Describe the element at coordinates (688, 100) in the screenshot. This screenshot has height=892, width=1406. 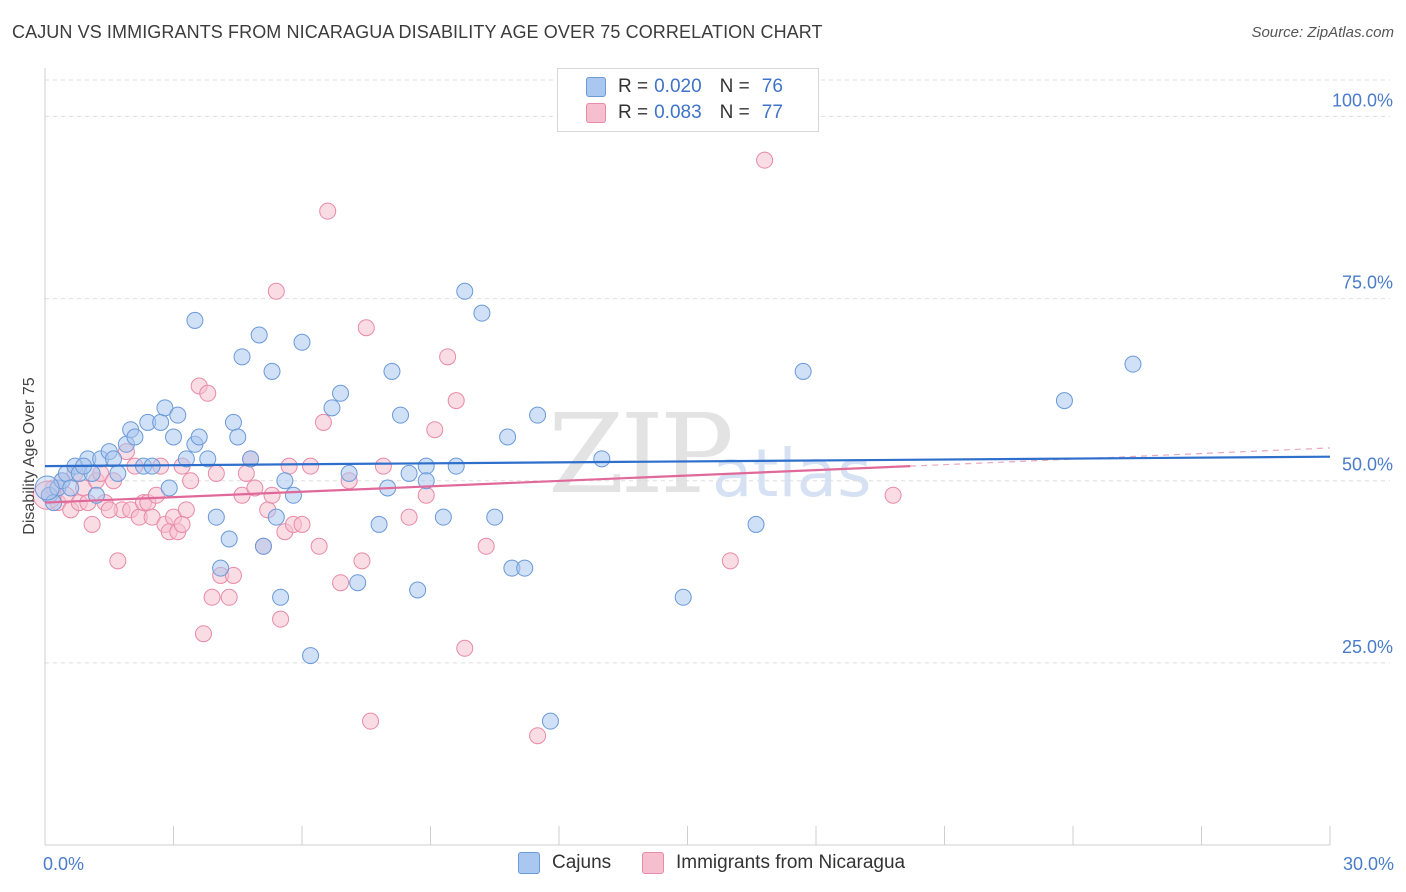
I see `correlation-legend: R = 0.020 N = 76 R = 0.083 N = 77` at that location.